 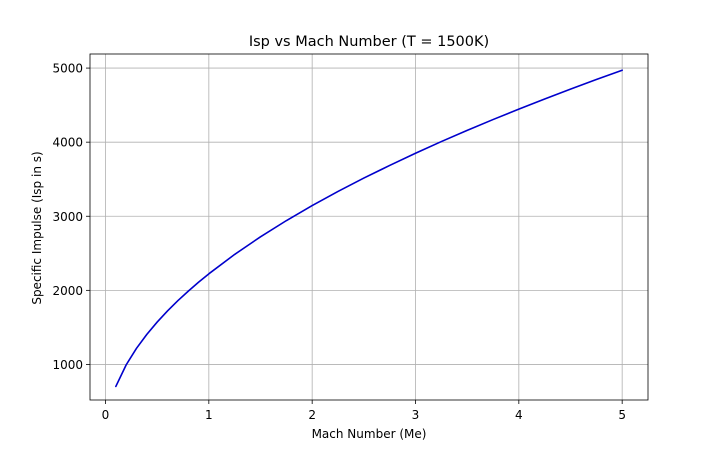 What do you see at coordinates (369, 434) in the screenshot?
I see `x-axis-label: Mach Number (Me)` at bounding box center [369, 434].